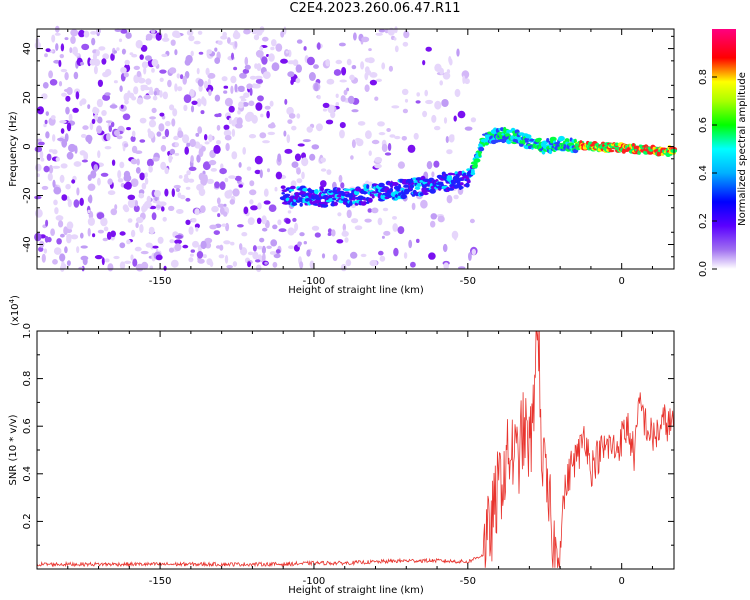  I want to click on colorbar, so click(724, 149).